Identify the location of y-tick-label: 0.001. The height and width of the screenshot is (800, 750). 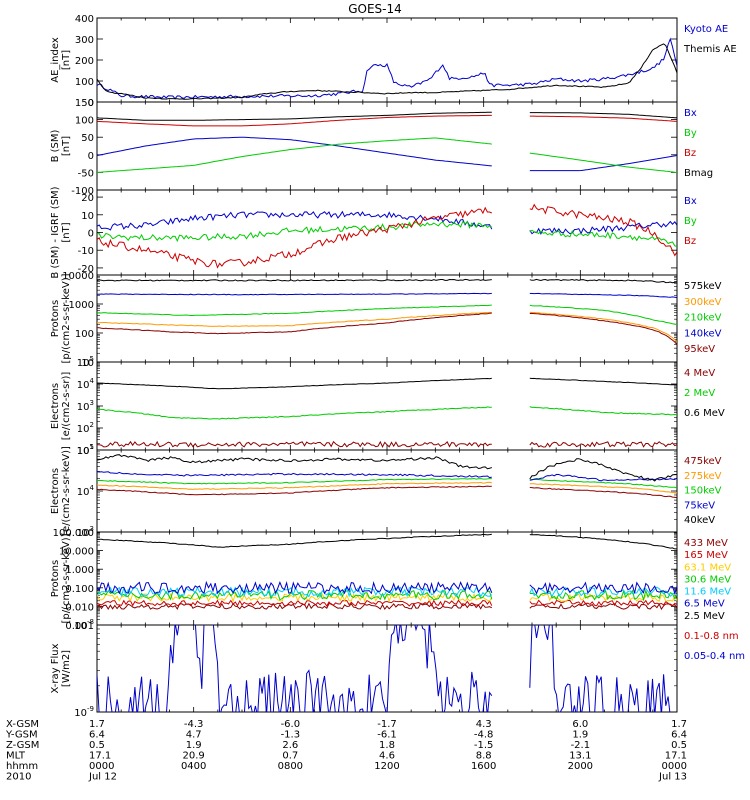
(79, 626).